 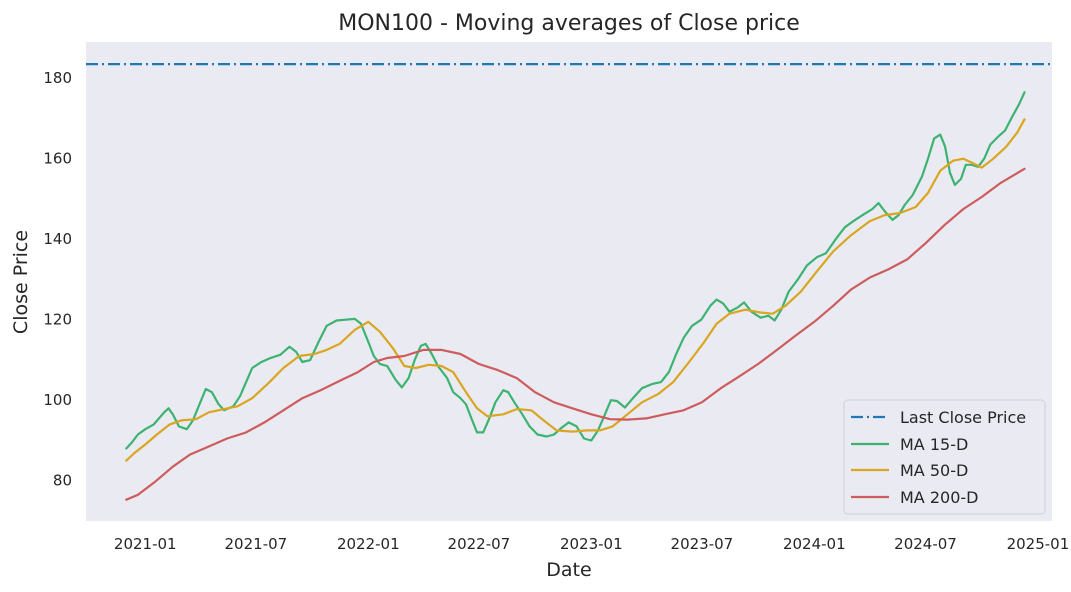 What do you see at coordinates (62, 481) in the screenshot?
I see `y-tick-label: 80` at bounding box center [62, 481].